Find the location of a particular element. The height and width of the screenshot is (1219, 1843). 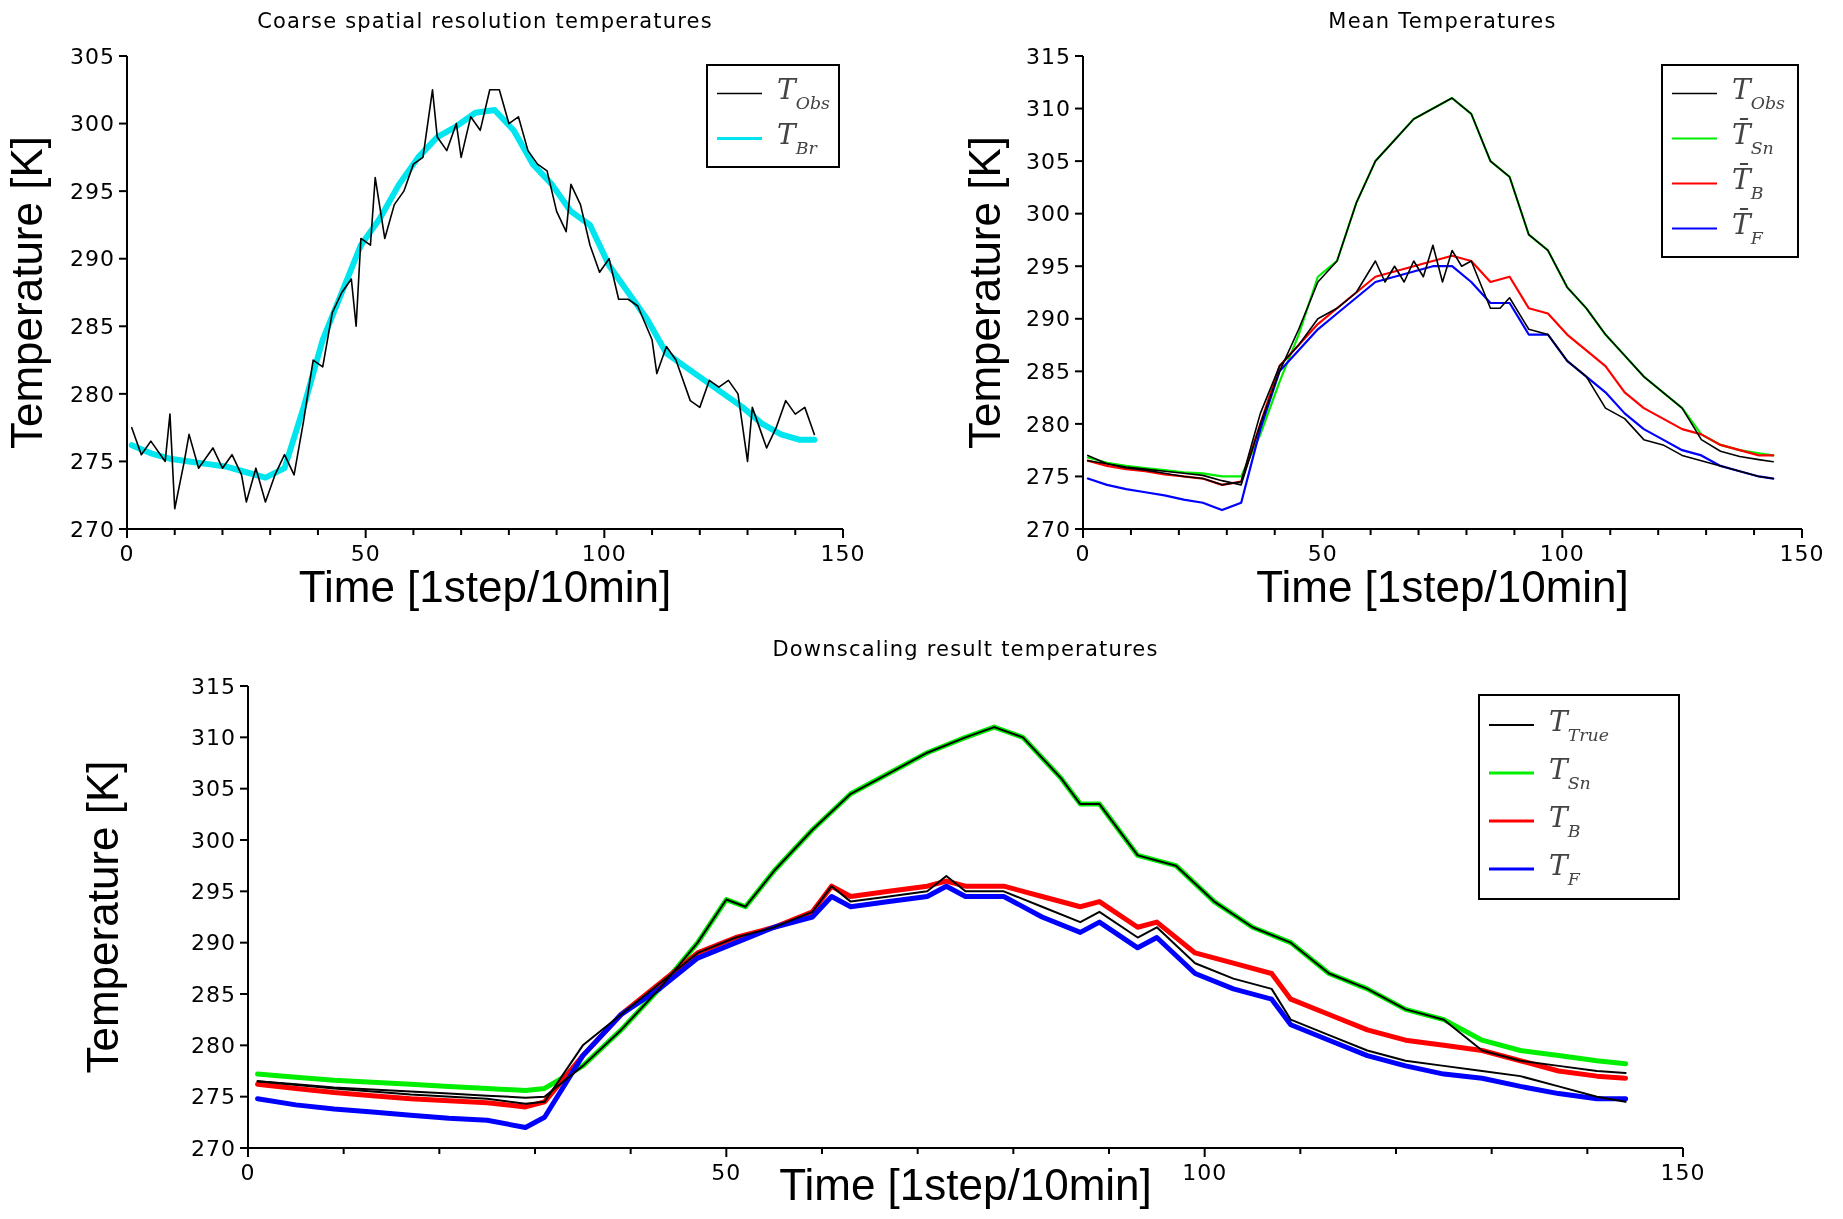

legend-label: T̄$_{Sn}$ is located at coordinates (1753, 138).